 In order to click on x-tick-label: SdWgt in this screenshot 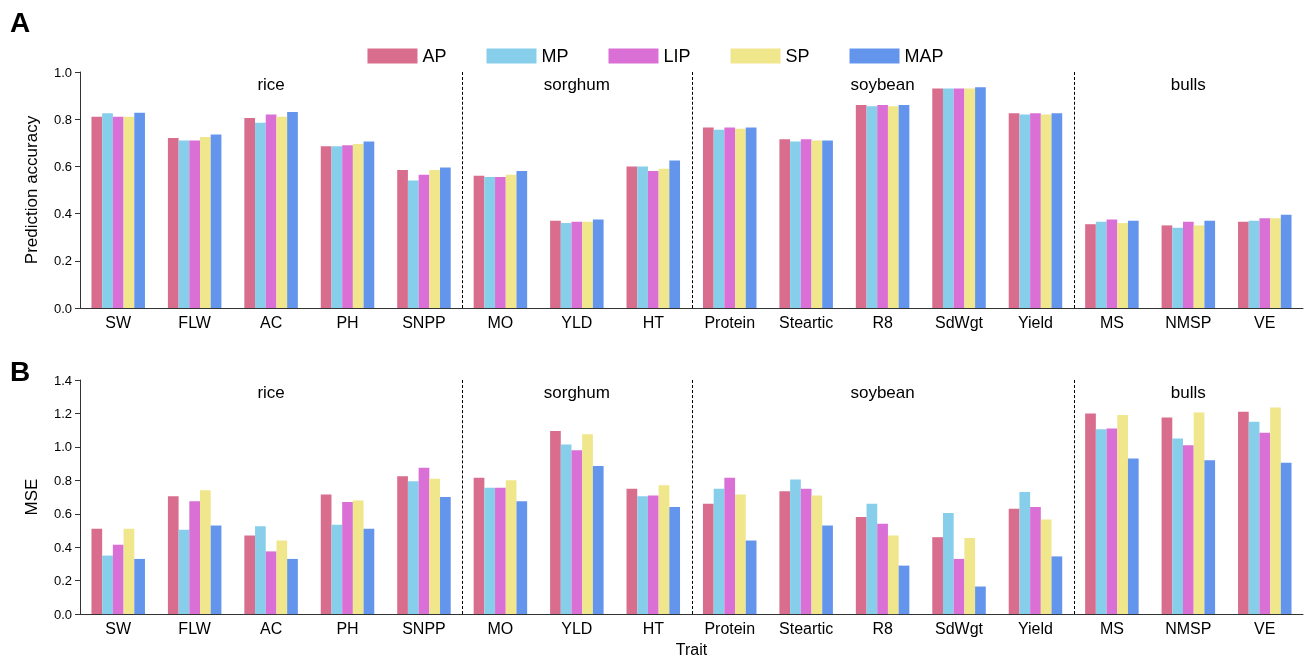, I will do `click(959, 628)`.